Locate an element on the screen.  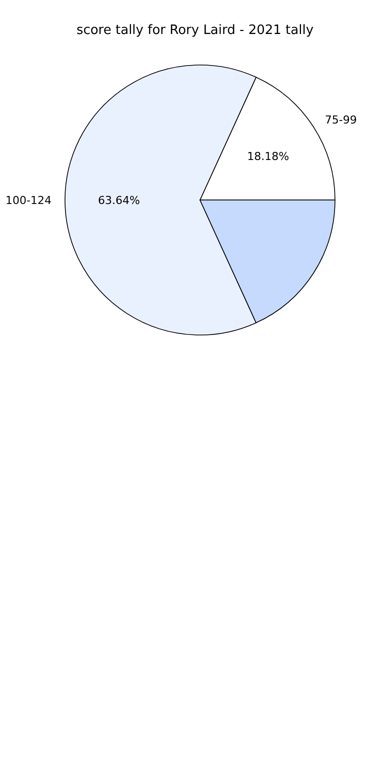
data-label: 18.18% is located at coordinates (268, 157).